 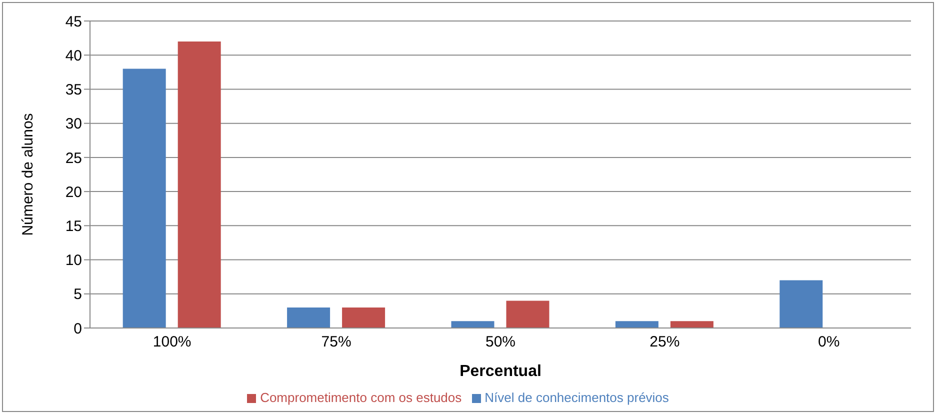 What do you see at coordinates (361, 397) in the screenshot?
I see `legend-label: Comprometimento com os estudos` at bounding box center [361, 397].